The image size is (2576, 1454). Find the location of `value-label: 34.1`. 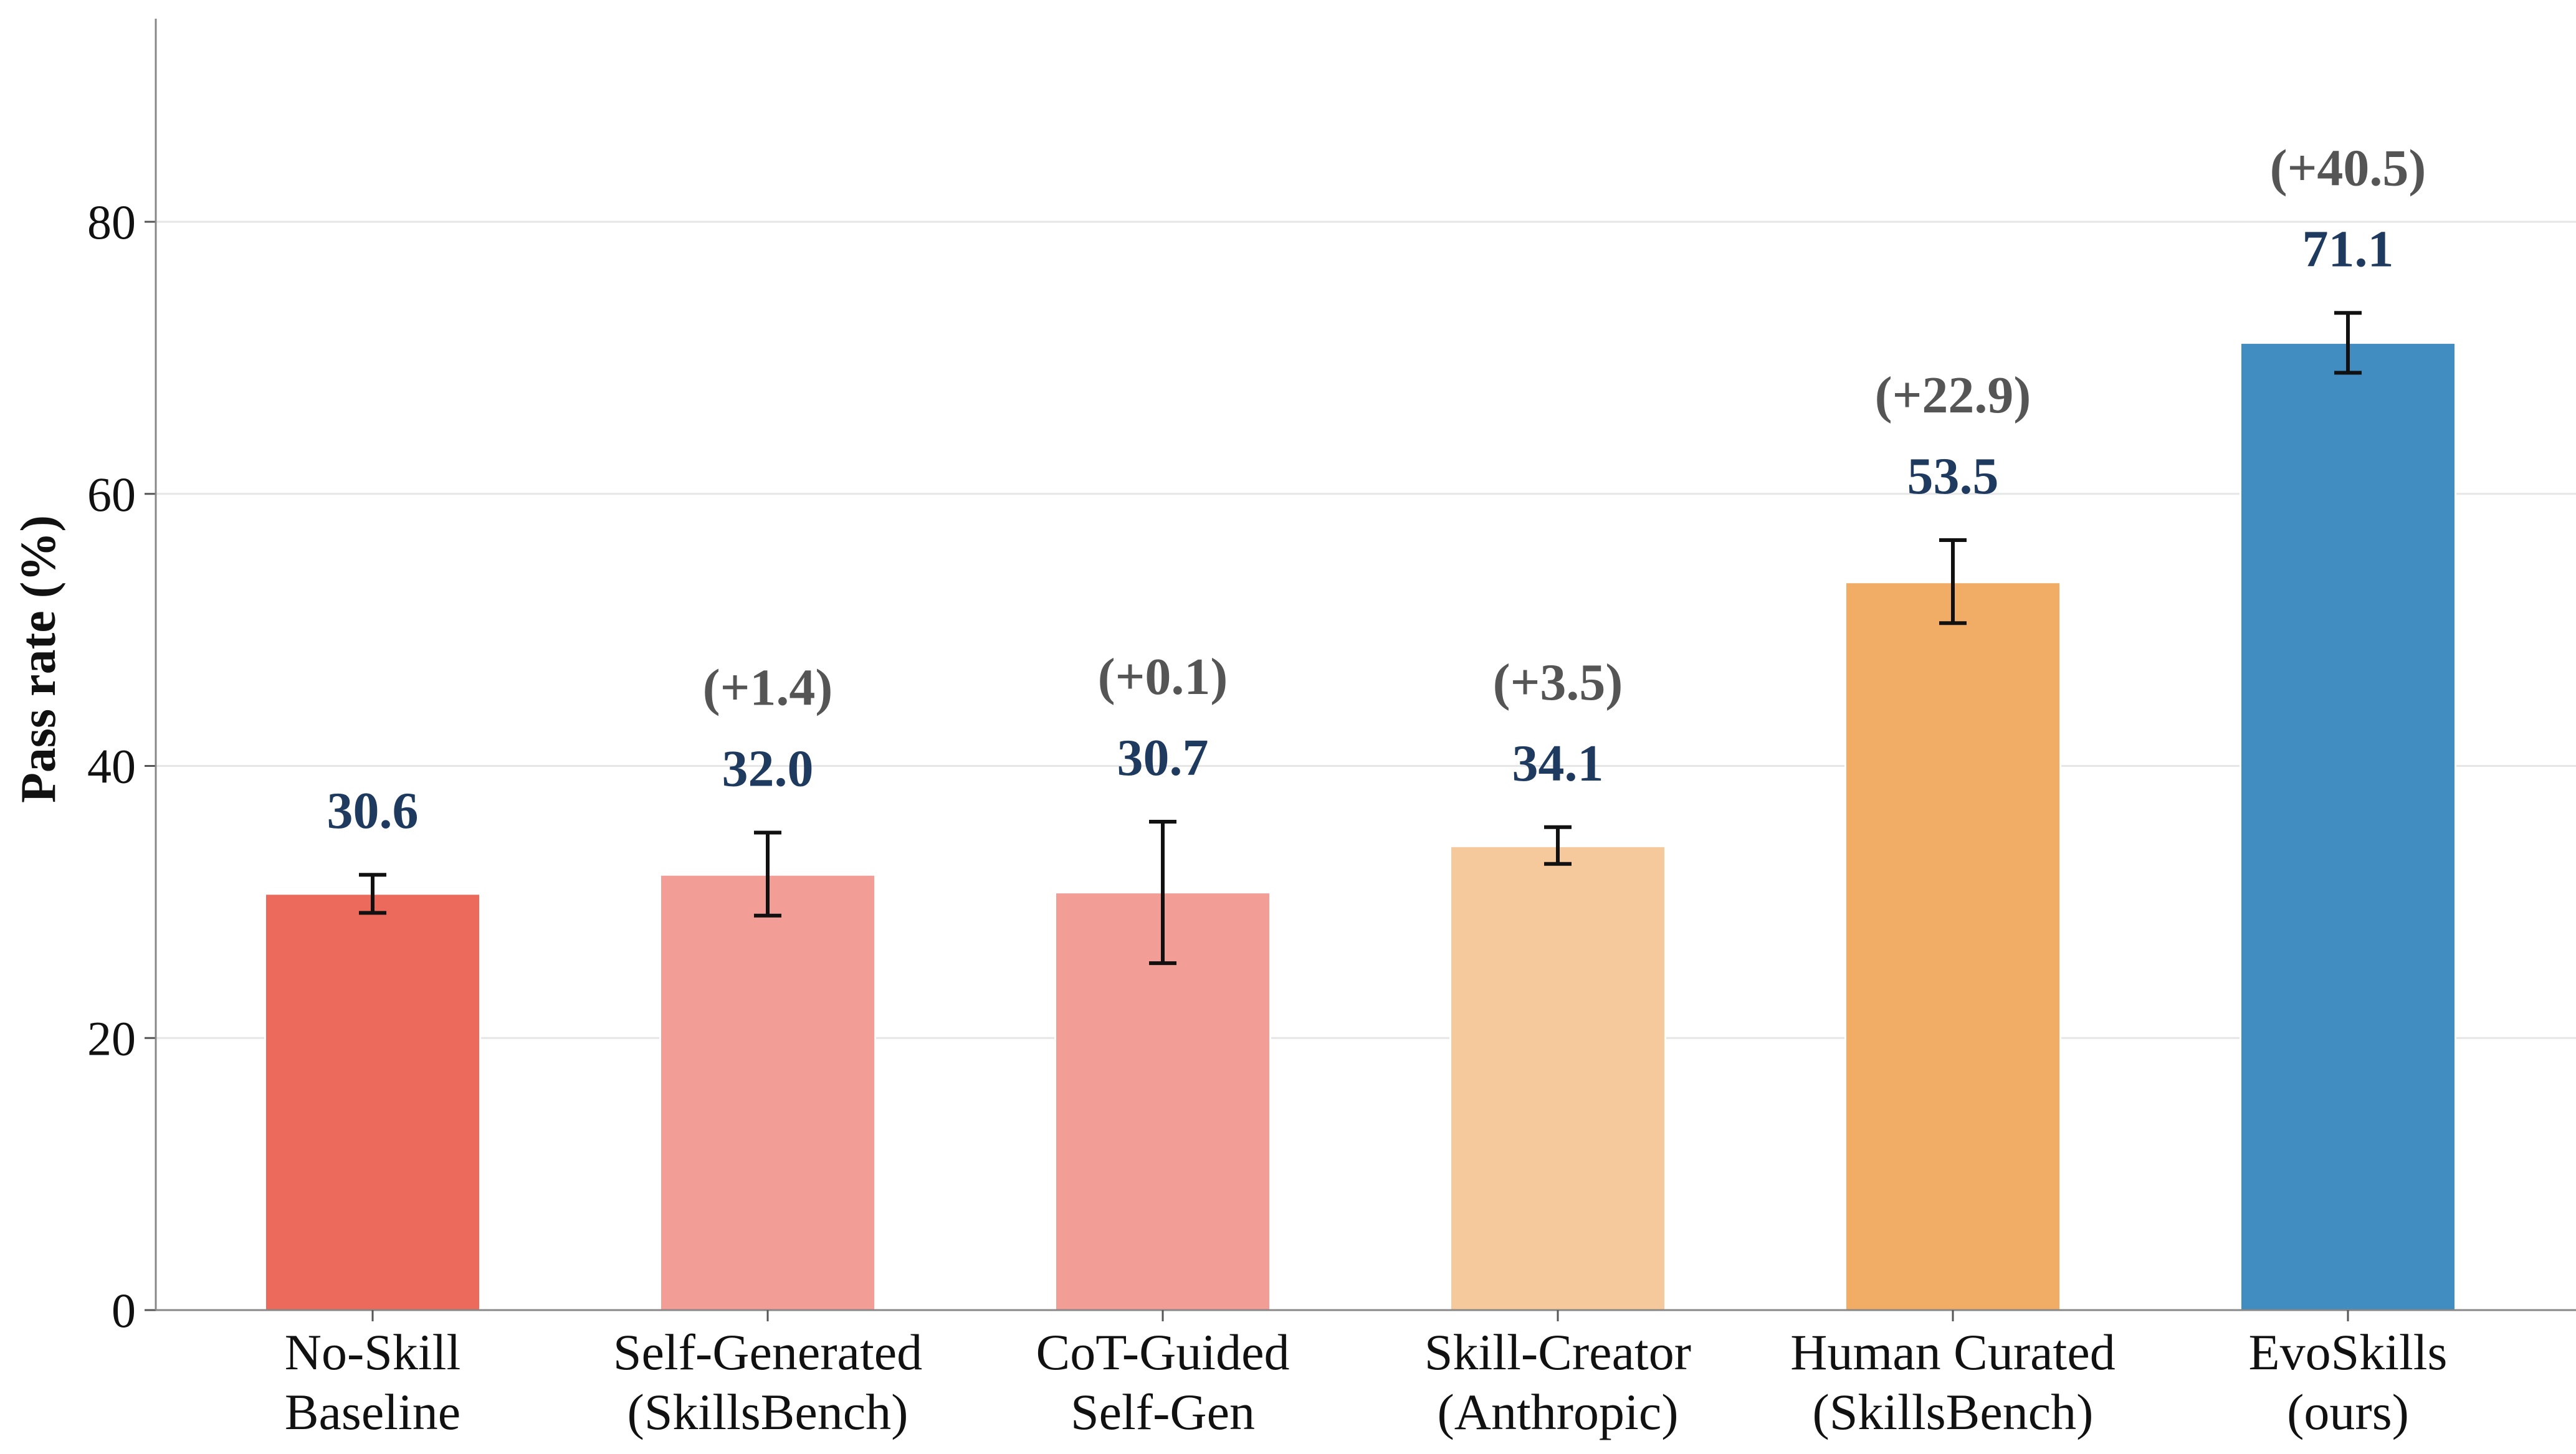

value-label: 34.1 is located at coordinates (1558, 763).